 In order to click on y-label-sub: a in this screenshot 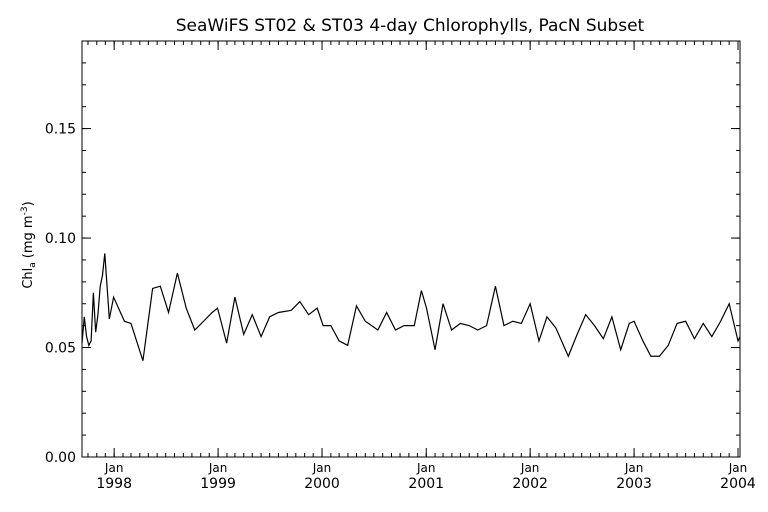, I will do `click(33, 265)`.